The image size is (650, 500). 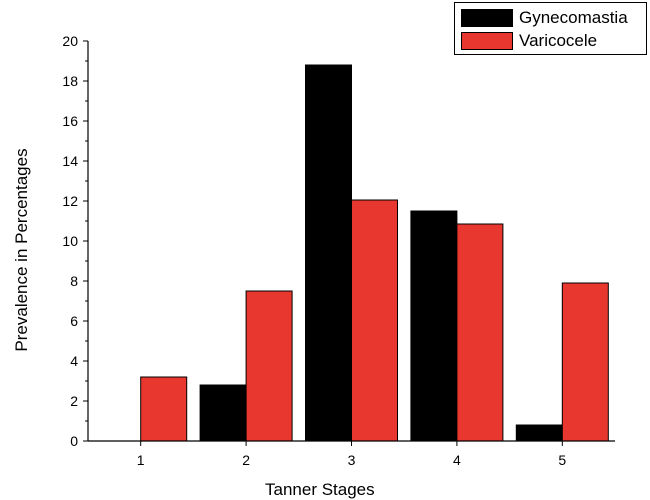 What do you see at coordinates (562, 460) in the screenshot?
I see `x-tick-label: 5` at bounding box center [562, 460].